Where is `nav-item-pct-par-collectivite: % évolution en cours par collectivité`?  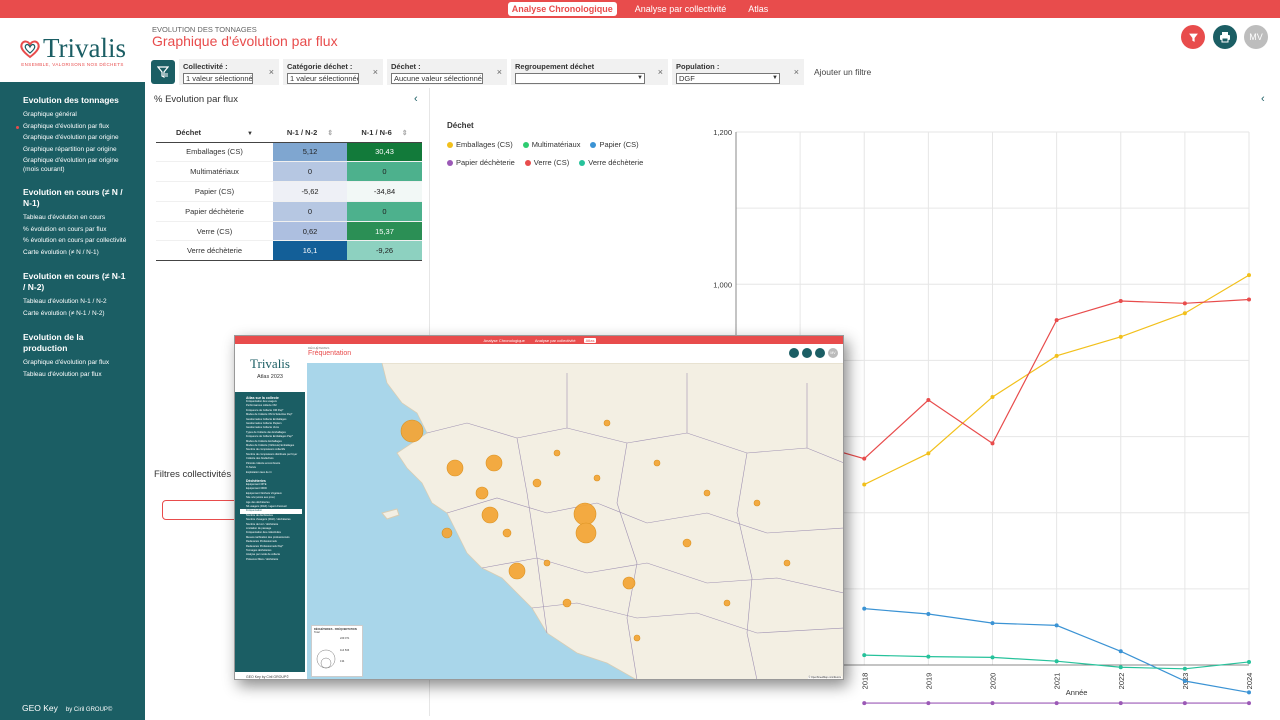
nav-item-pct-par-collectivite: % évolution en cours par collectivité is located at coordinates (75, 240).